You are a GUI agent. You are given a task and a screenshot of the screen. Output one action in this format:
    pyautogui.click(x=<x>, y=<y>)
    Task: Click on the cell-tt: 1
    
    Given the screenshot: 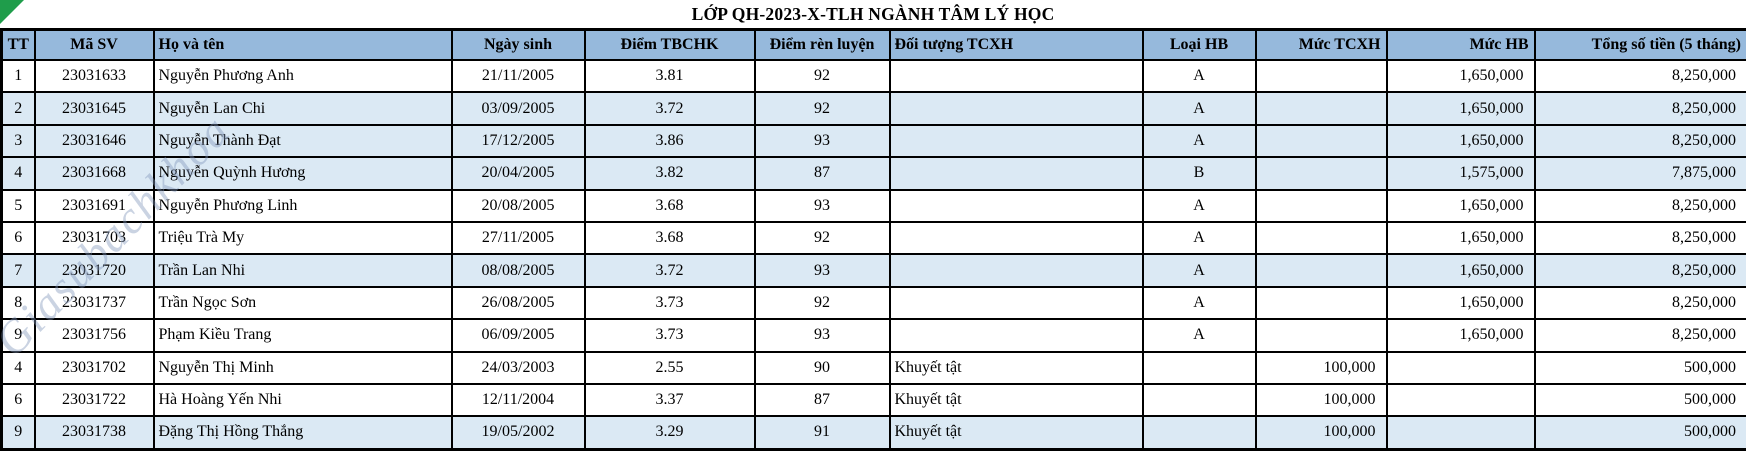 What is the action you would take?
    pyautogui.click(x=18, y=76)
    